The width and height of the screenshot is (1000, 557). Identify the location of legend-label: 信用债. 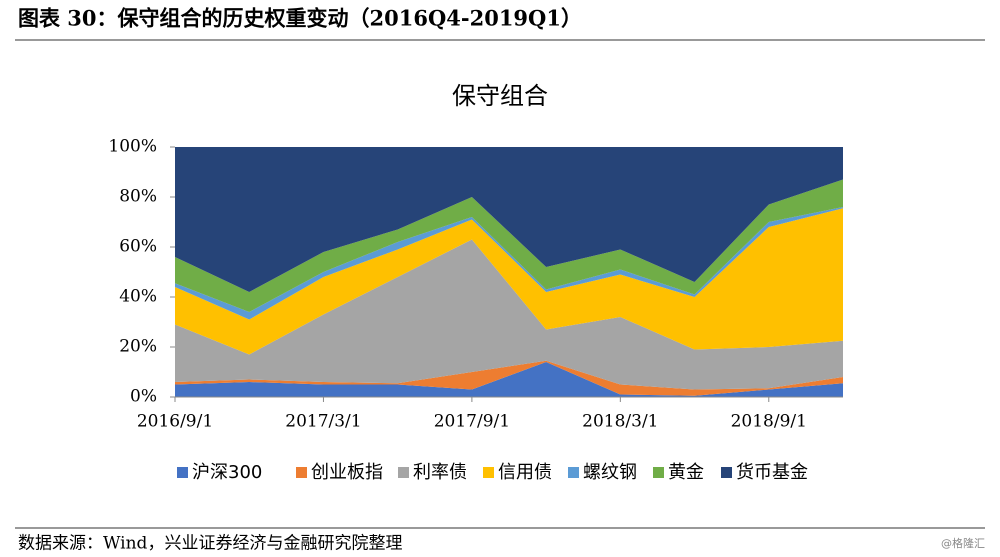
(525, 472).